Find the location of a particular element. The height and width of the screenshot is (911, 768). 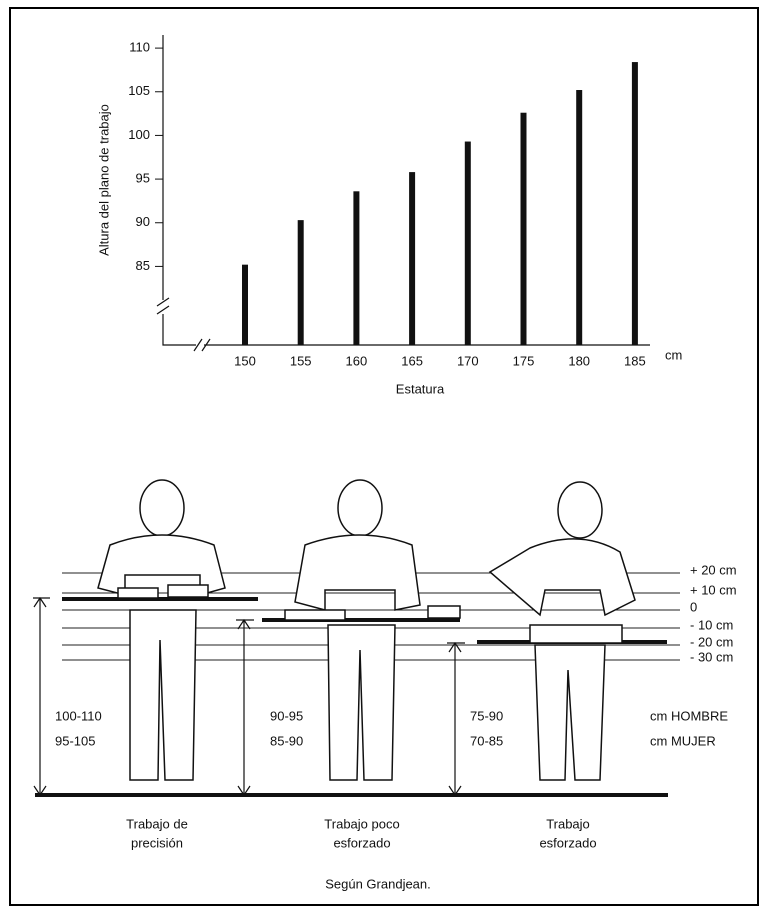

y-tick-label: 85 is located at coordinates (143, 265).